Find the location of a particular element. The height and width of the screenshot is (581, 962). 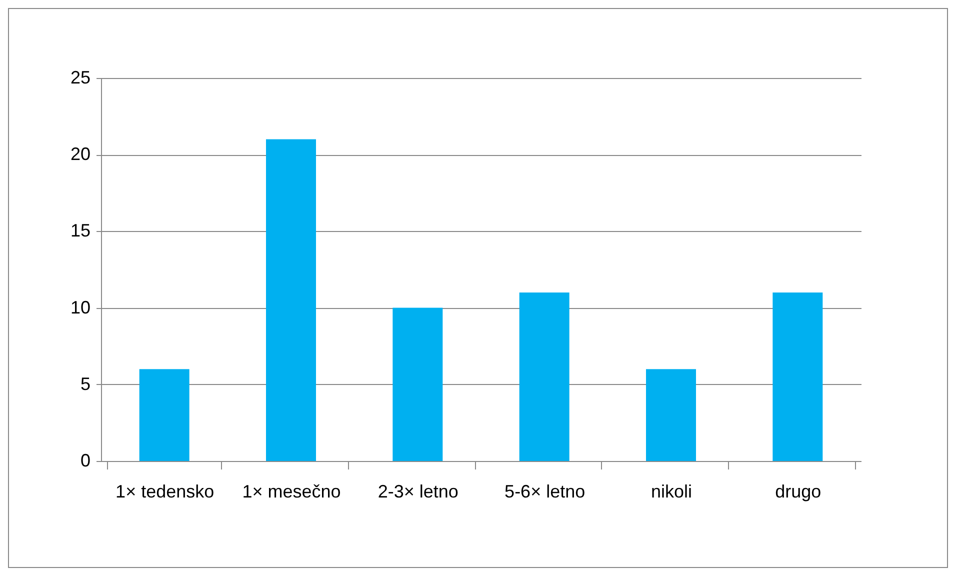

x-tick-label: 1× mesečno is located at coordinates (291, 492).